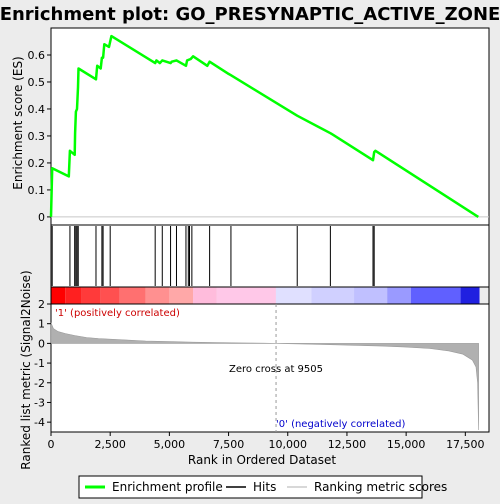 The width and height of the screenshot is (500, 504). I want to click on x-tick-label: 5,000, so click(170, 444).